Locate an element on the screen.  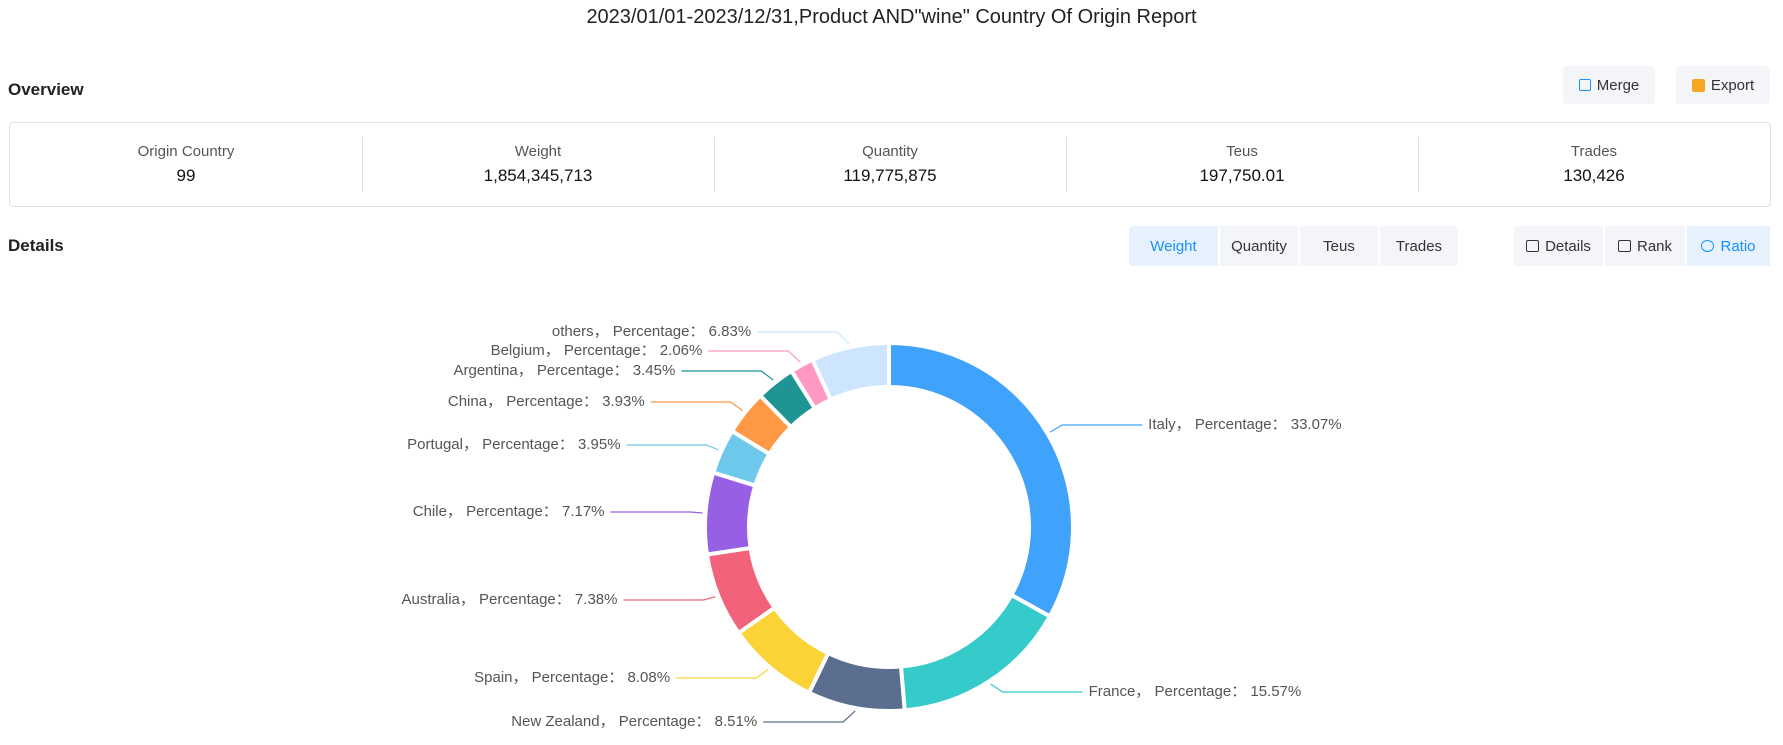
stat-value: 197,750.01 is located at coordinates (1242, 175).